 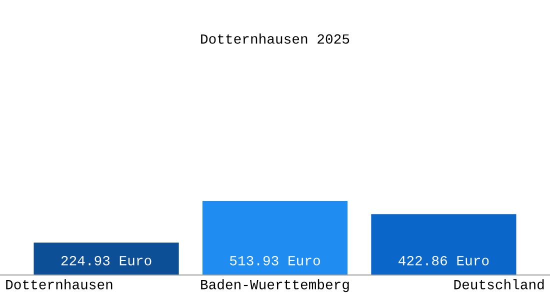 What do you see at coordinates (275, 39) in the screenshot?
I see `chart-title: Dotternhausen 2025` at bounding box center [275, 39].